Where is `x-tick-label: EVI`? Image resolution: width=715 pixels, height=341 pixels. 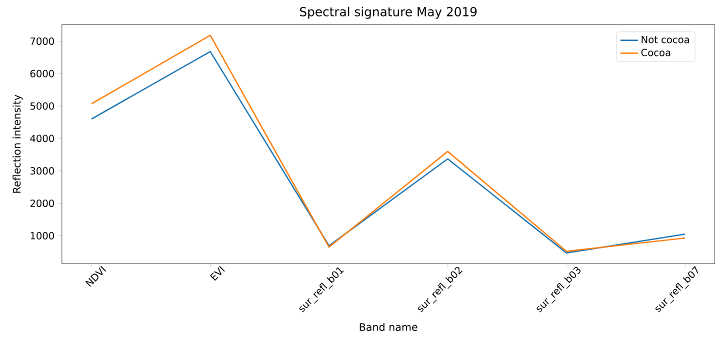
x-tick-label: EVI is located at coordinates (217, 273).